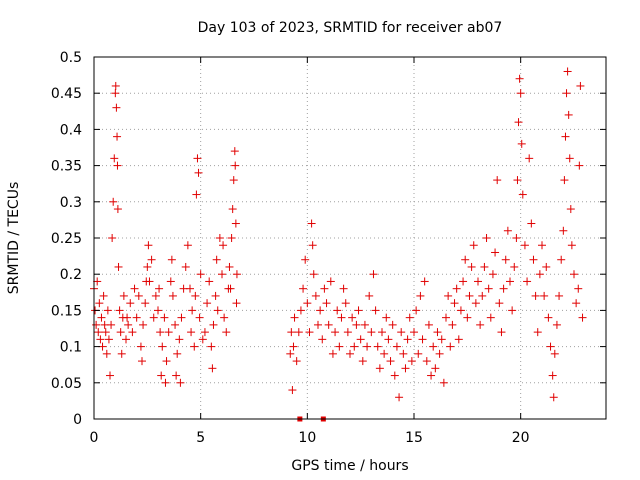 The width and height of the screenshot is (640, 480). I want to click on x-tick-label: 10, so click(307, 438).